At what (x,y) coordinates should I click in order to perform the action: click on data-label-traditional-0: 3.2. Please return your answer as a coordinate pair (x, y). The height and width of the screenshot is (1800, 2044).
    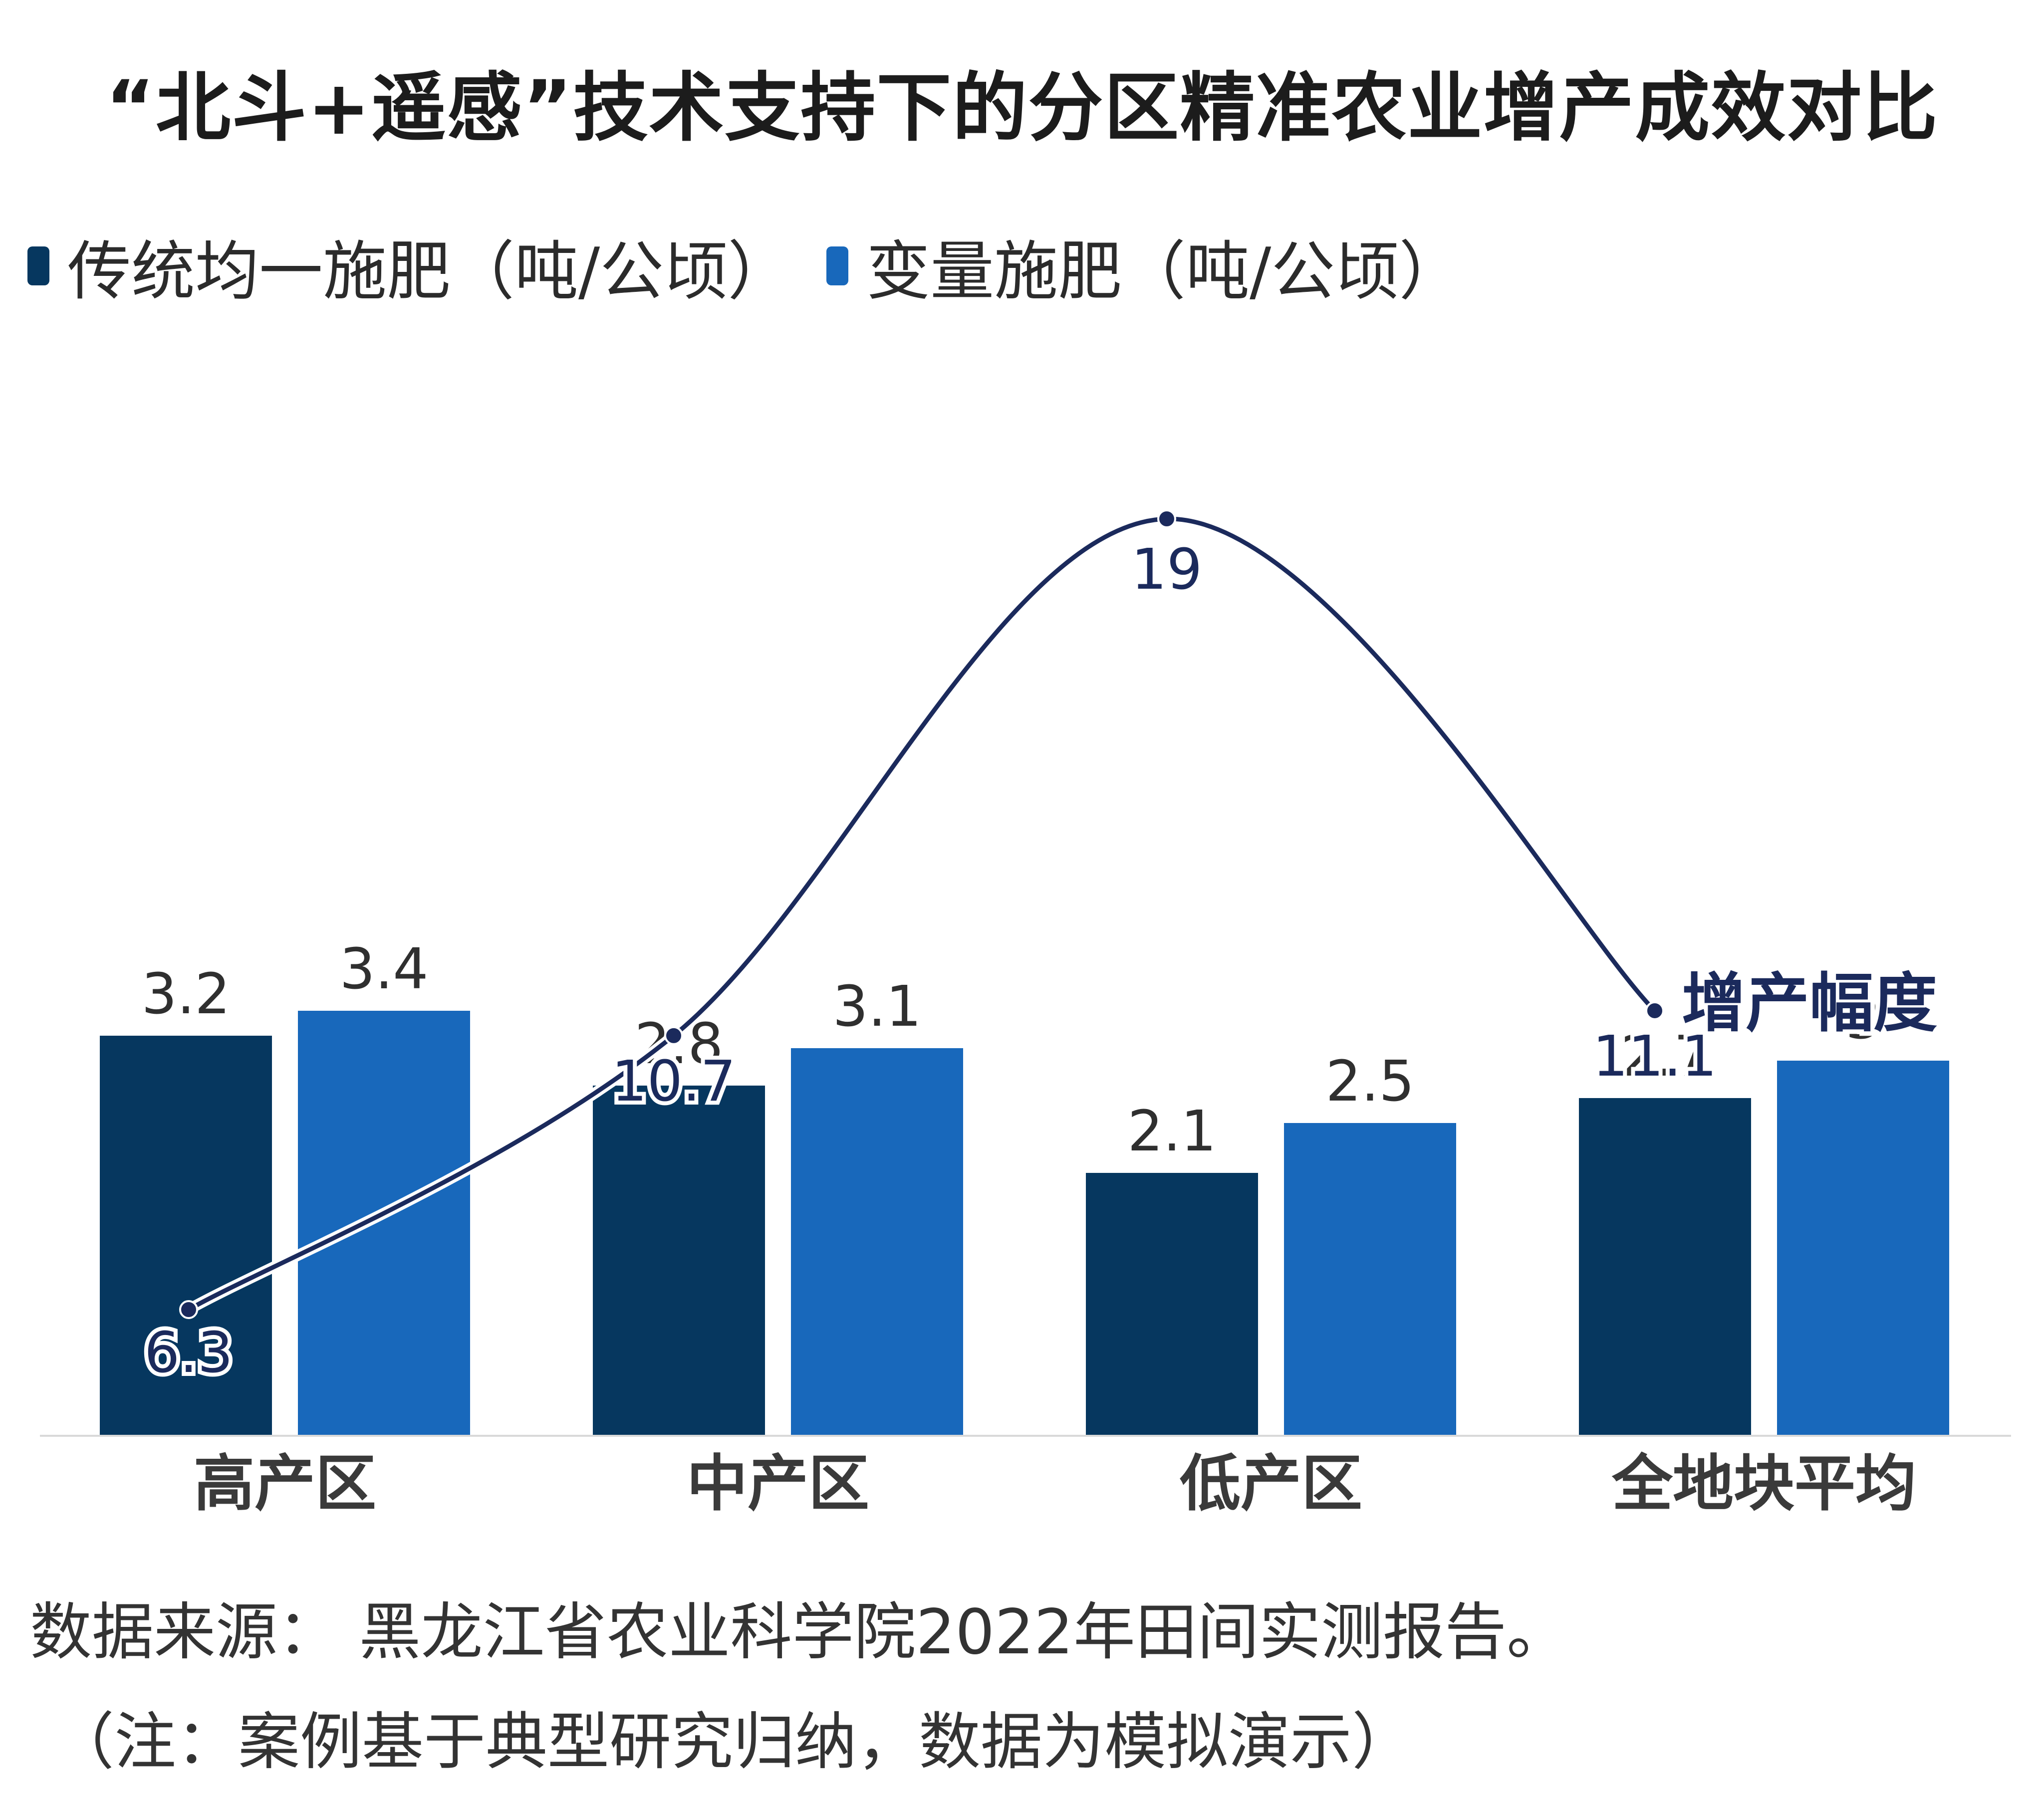
    Looking at the image, I should click on (185, 994).